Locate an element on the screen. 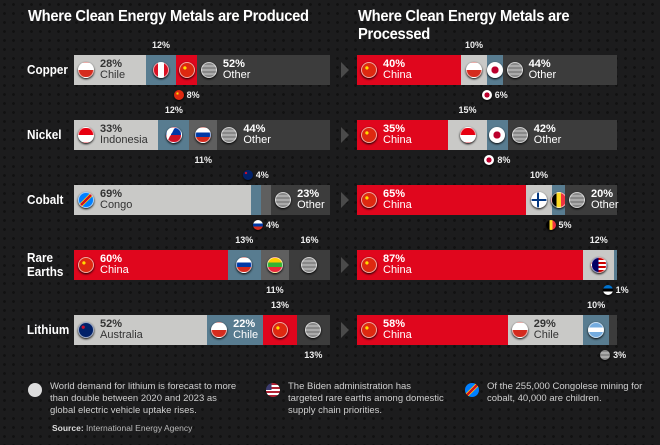  bar-segment-congo: 69% Congo is located at coordinates (162, 200).